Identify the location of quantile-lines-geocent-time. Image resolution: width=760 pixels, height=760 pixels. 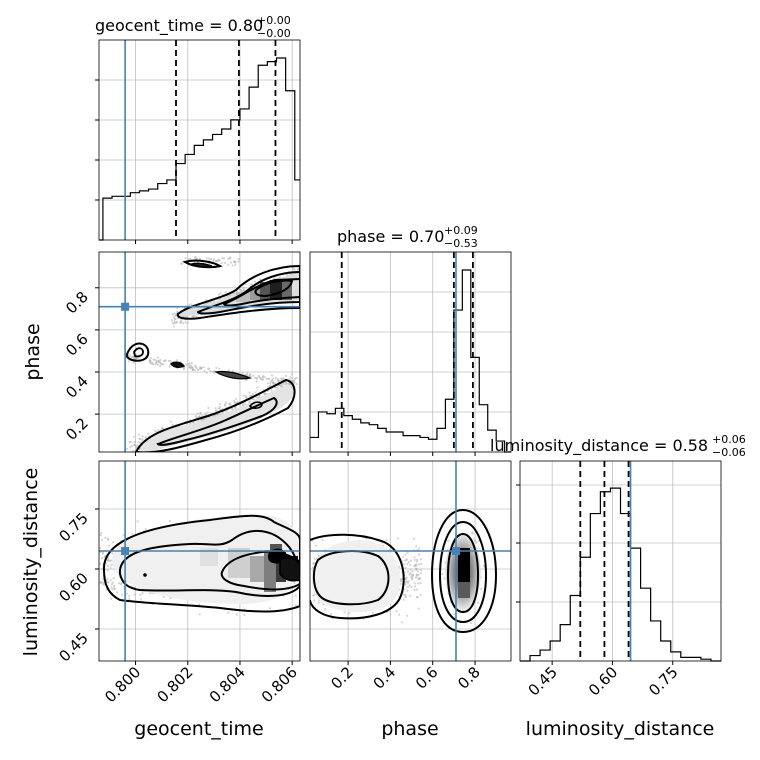
(226, 140).